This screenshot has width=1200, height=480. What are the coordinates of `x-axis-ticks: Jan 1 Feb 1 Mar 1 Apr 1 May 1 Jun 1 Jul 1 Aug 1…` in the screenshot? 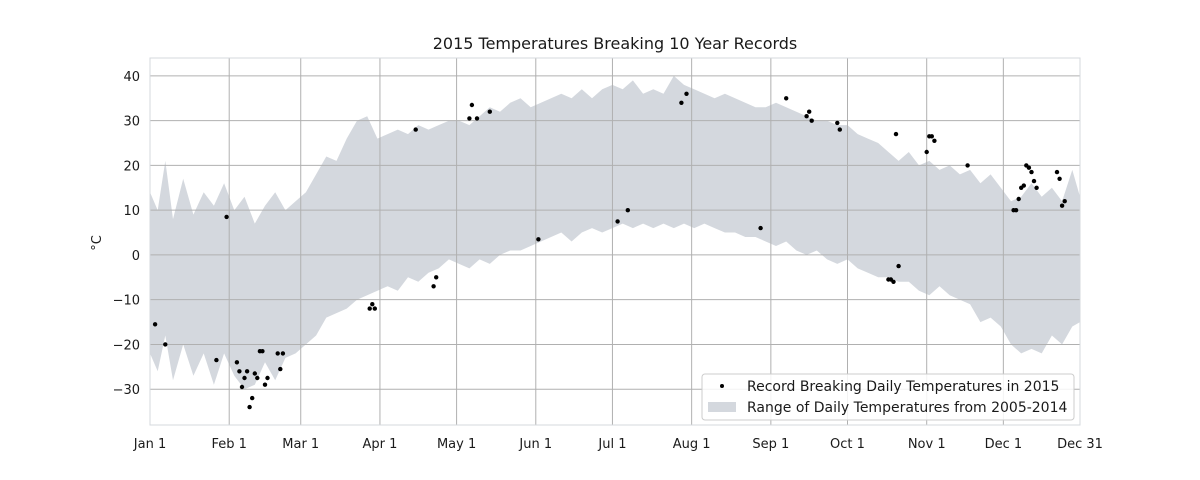 It's located at (618, 444).